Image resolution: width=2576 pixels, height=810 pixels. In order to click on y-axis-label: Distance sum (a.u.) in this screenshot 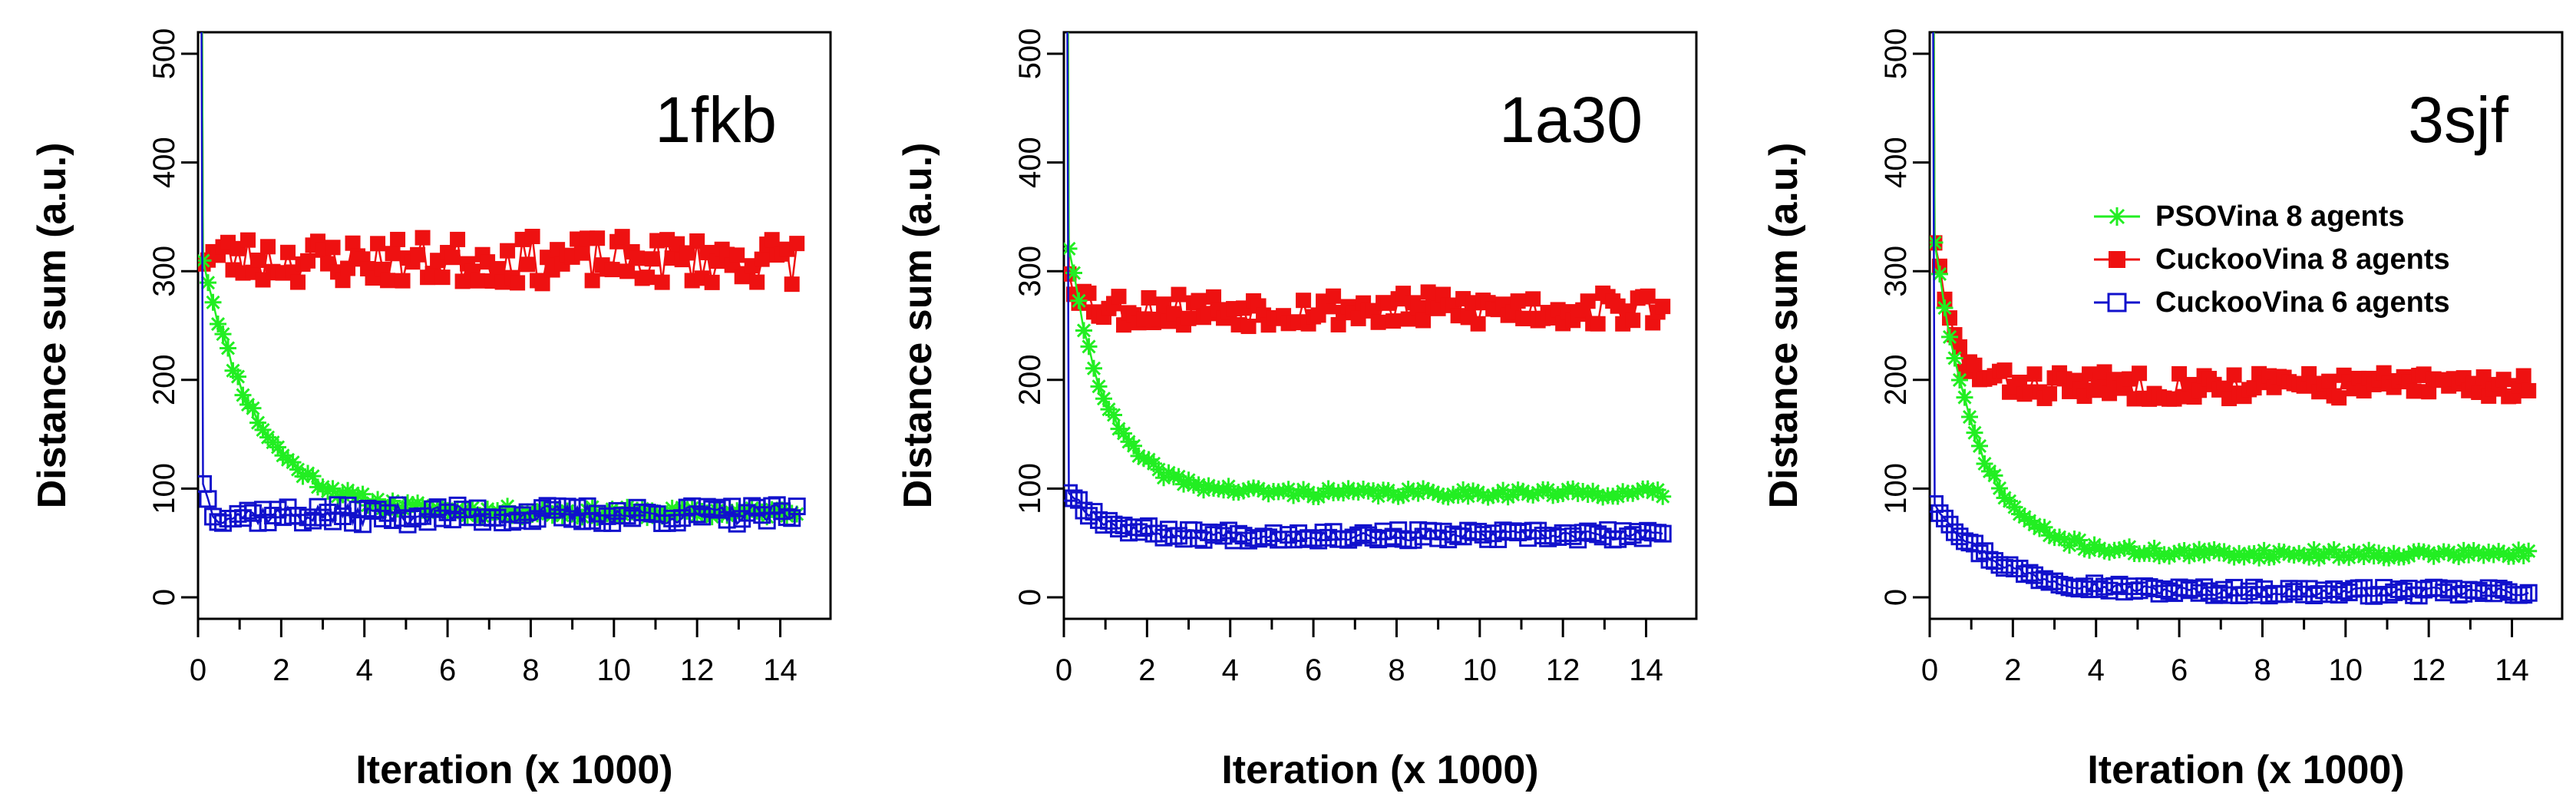, I will do `click(918, 326)`.